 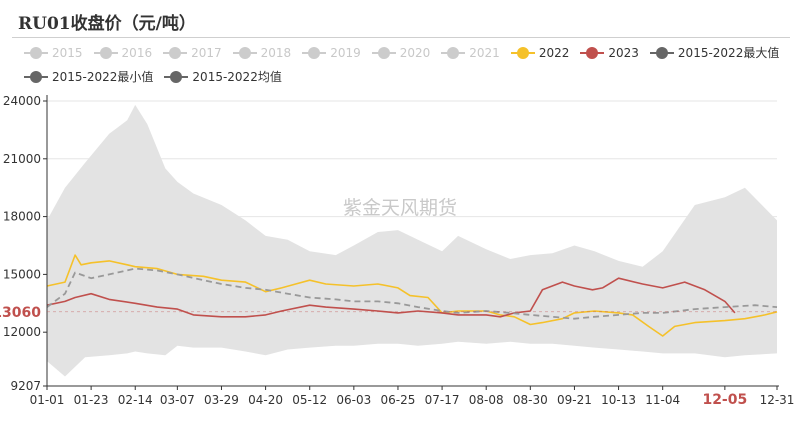 I want to click on y-tick-label: 21000, so click(x=22, y=159).